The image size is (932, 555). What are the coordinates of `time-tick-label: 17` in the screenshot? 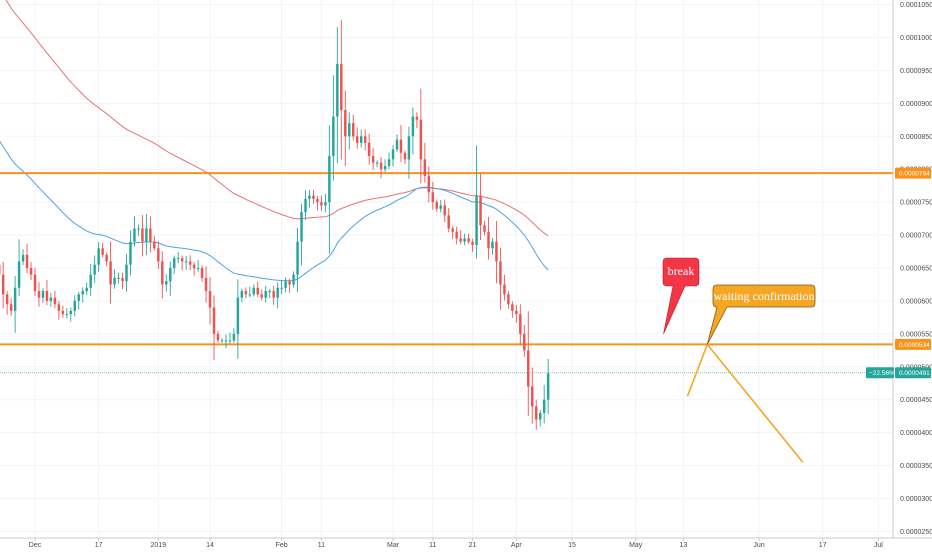 It's located at (99, 545).